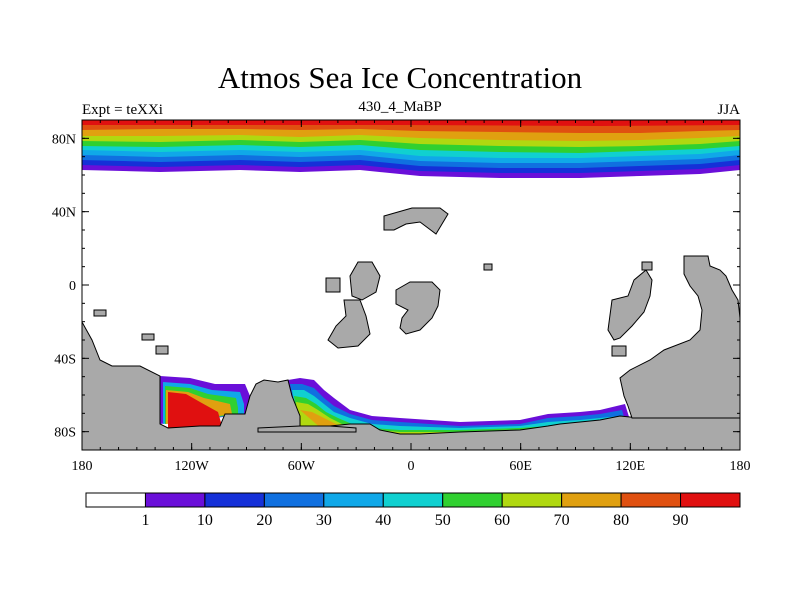  Describe the element at coordinates (728, 110) in the screenshot. I see `season-label: JJA` at that location.